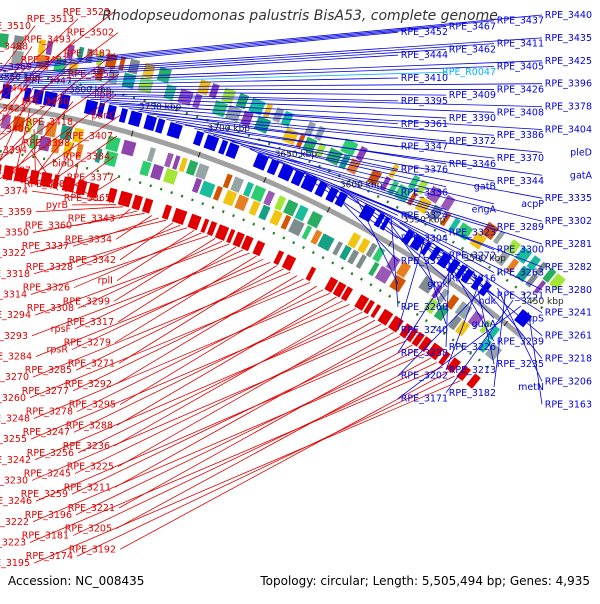 The width and height of the screenshot is (600, 604). I want to click on forward-gene-label: RPE_3294, so click(15, 315).